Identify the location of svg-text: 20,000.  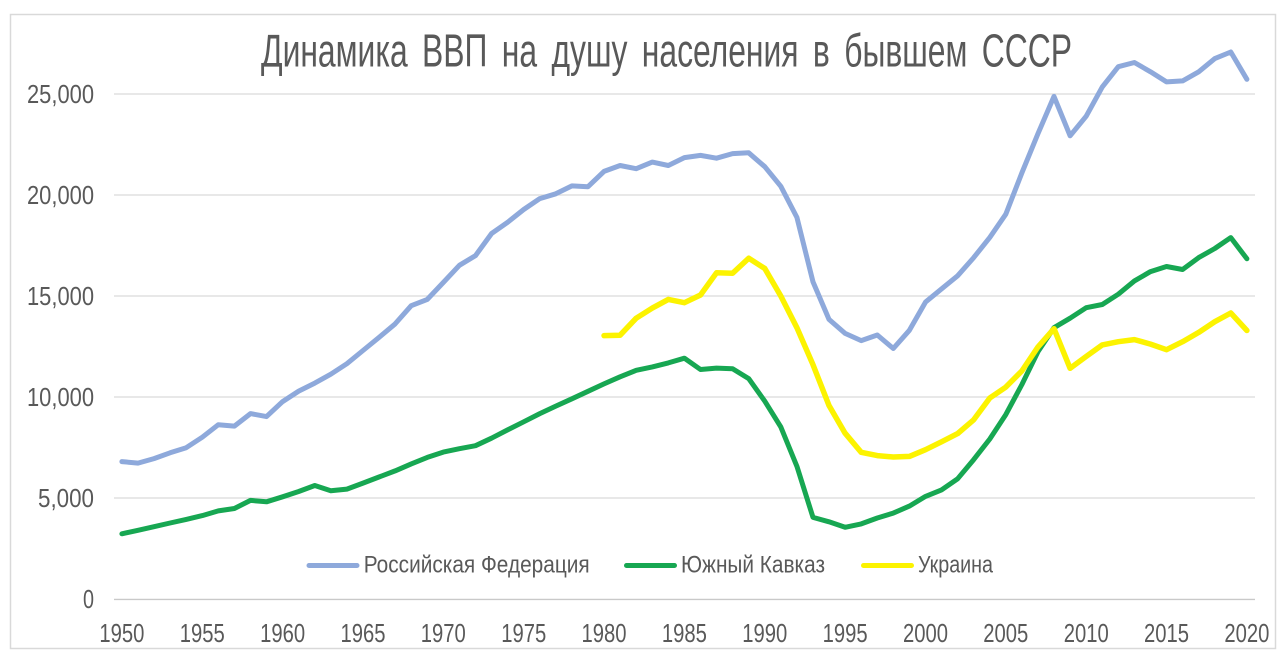
(60, 196).